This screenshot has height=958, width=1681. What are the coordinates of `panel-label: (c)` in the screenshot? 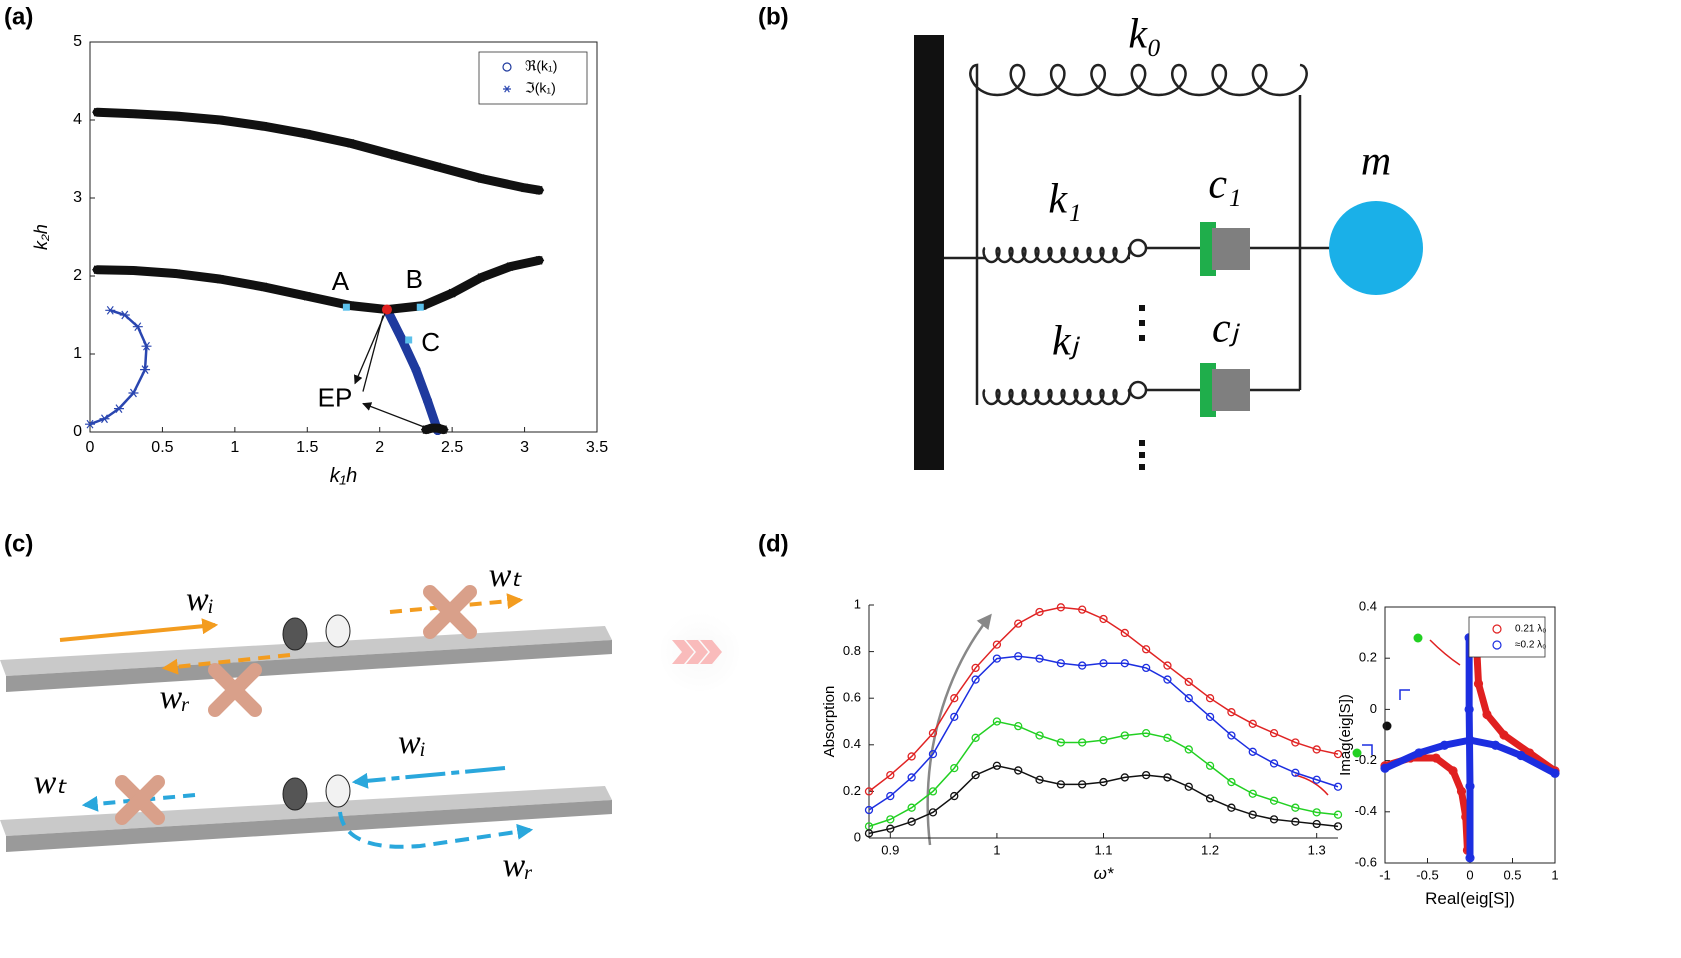 It's located at (18, 543).